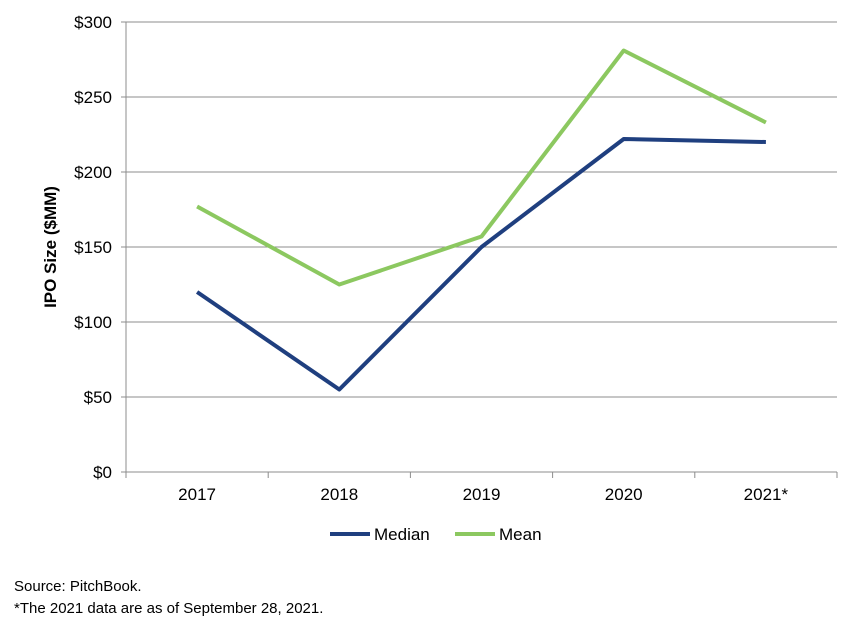  What do you see at coordinates (102, 472) in the screenshot?
I see `y-tick-label: $0` at bounding box center [102, 472].